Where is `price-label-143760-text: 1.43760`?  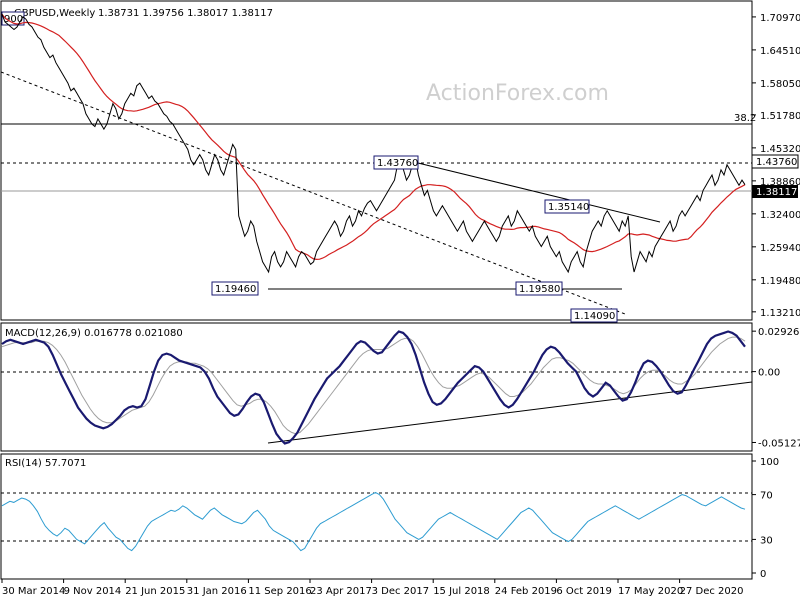
price-label-143760-text: 1.43760 is located at coordinates (397, 163).